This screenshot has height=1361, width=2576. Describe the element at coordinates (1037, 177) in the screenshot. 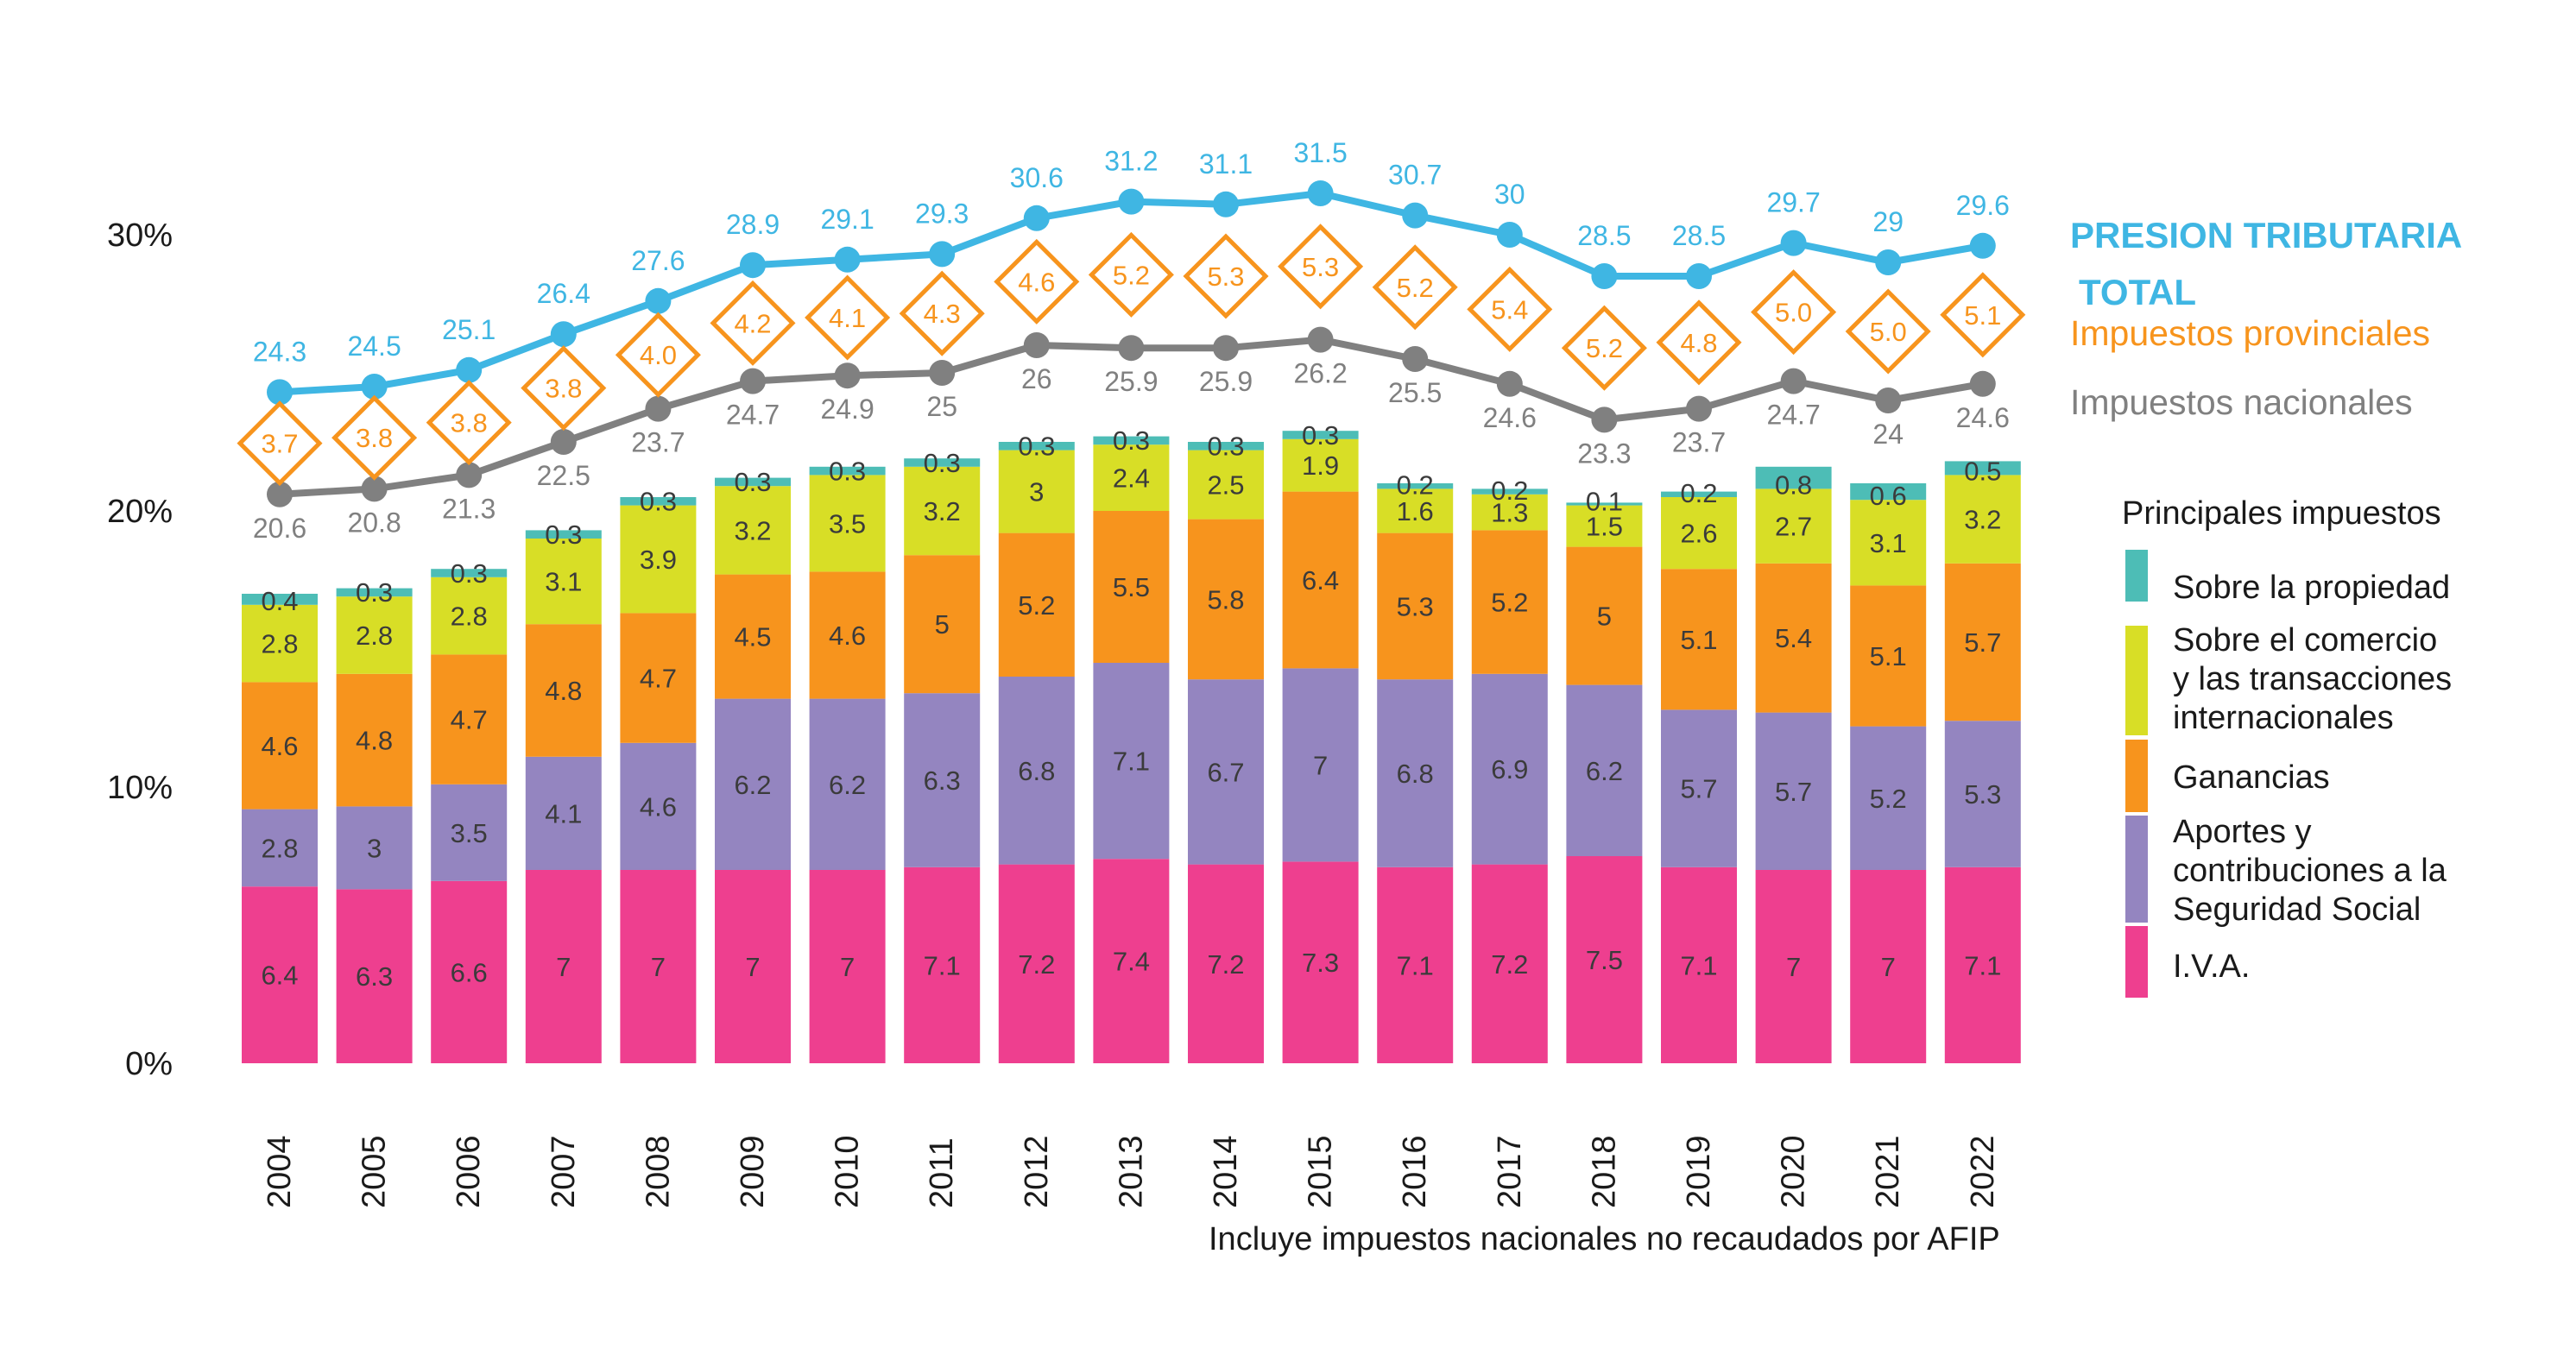

I see `total-value-label: 30.6` at that location.